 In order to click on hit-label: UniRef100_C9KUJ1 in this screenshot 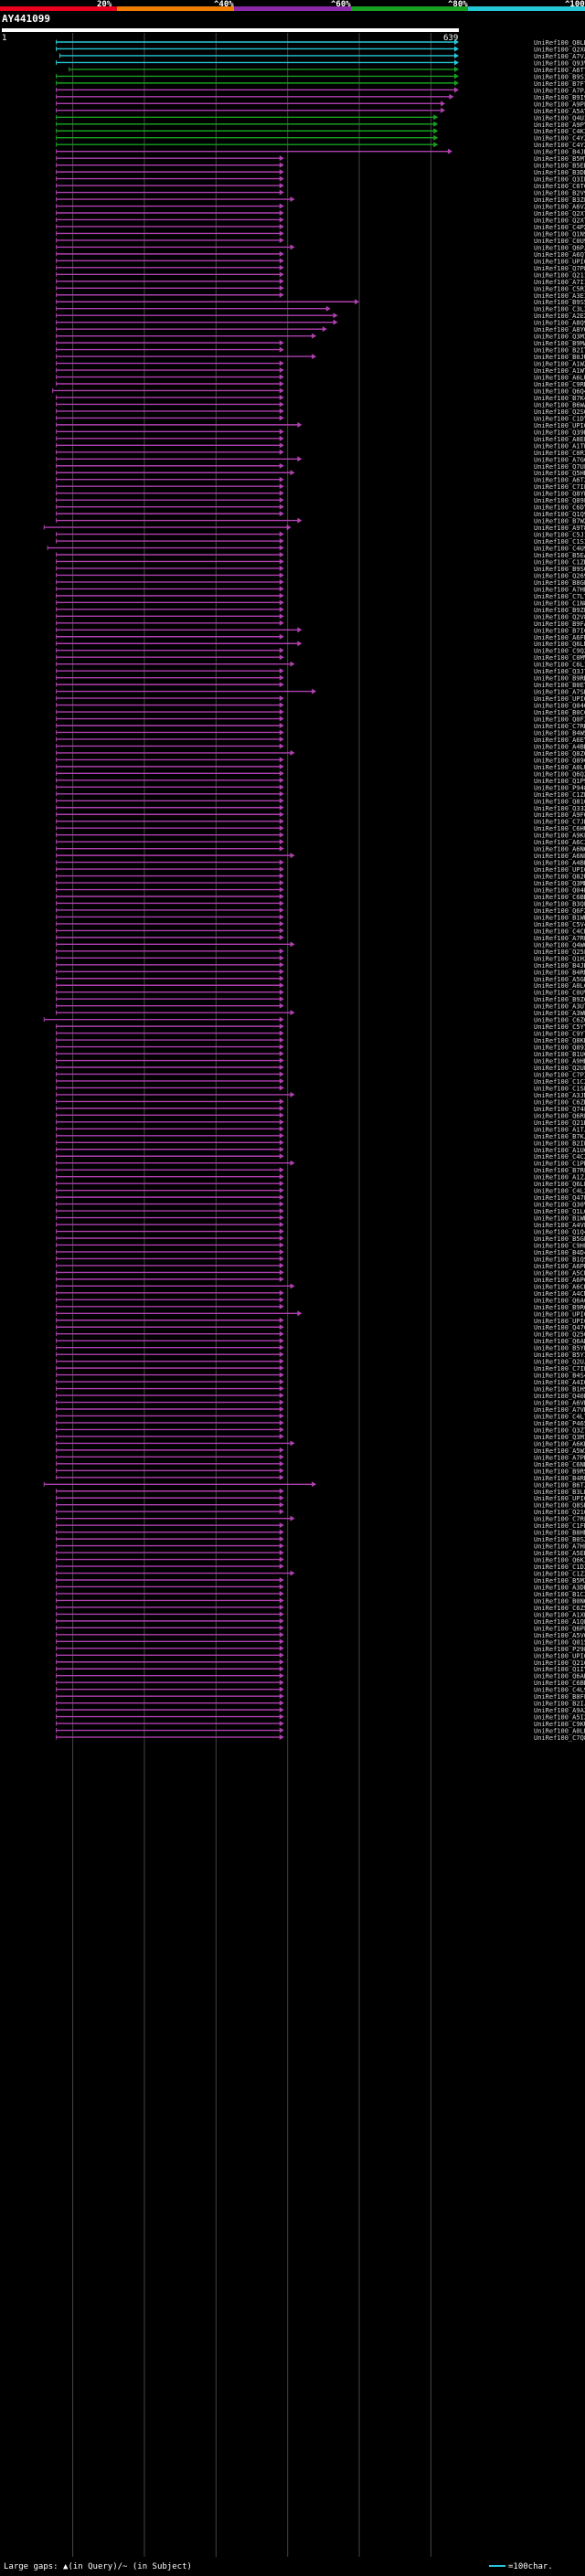, I will do `click(560, 1724)`.